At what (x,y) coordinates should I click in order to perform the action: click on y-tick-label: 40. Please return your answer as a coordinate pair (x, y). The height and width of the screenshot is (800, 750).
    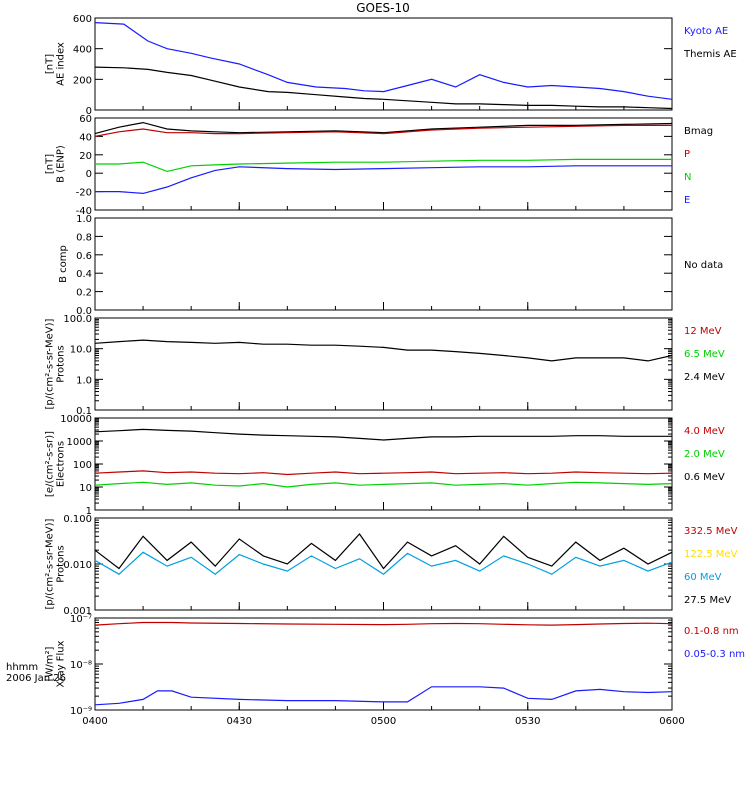
    Looking at the image, I should click on (85, 137).